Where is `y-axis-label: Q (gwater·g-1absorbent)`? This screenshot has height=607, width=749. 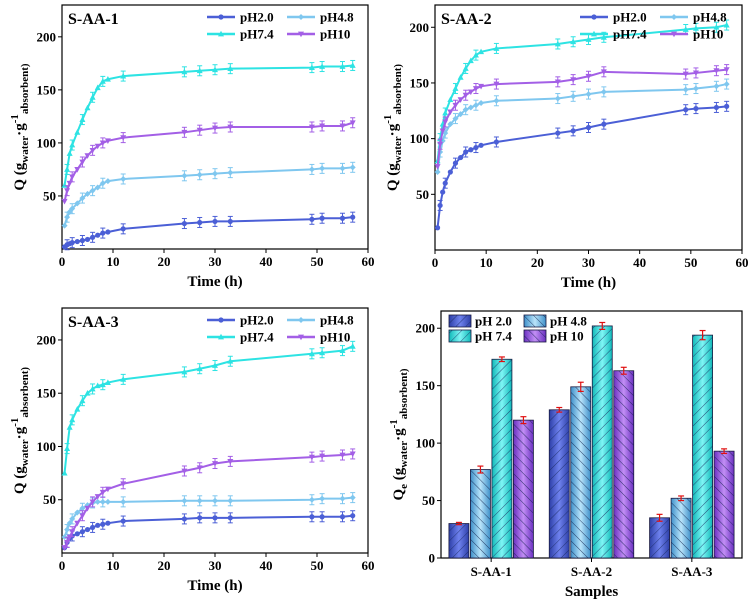 y-axis-label: Q (gwater·g-1absorbent) is located at coordinates (20, 127).